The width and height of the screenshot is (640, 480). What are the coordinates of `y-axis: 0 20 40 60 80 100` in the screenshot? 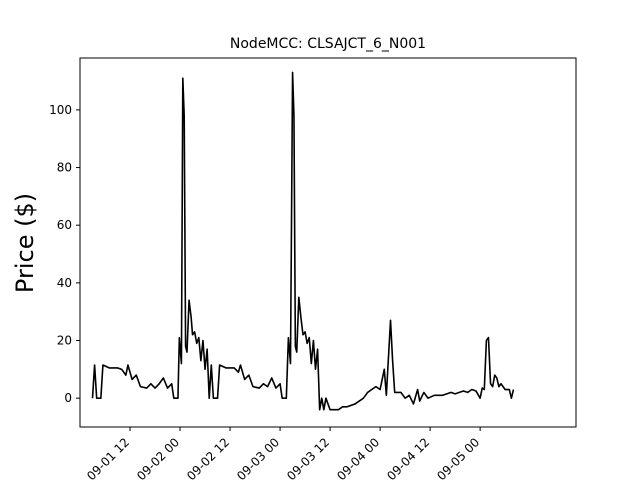 It's located at (64, 254).